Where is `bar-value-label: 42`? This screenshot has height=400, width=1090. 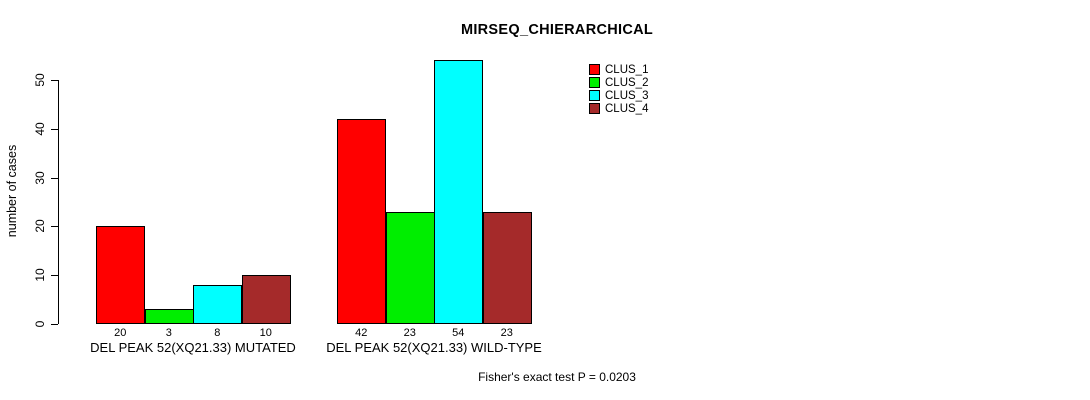
bar-value-label: 42 is located at coordinates (361, 333).